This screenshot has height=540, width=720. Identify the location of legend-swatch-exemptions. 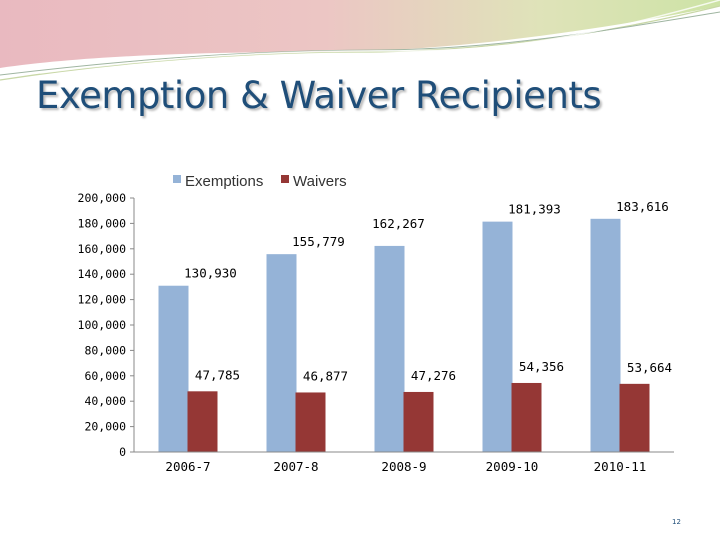
(177, 179).